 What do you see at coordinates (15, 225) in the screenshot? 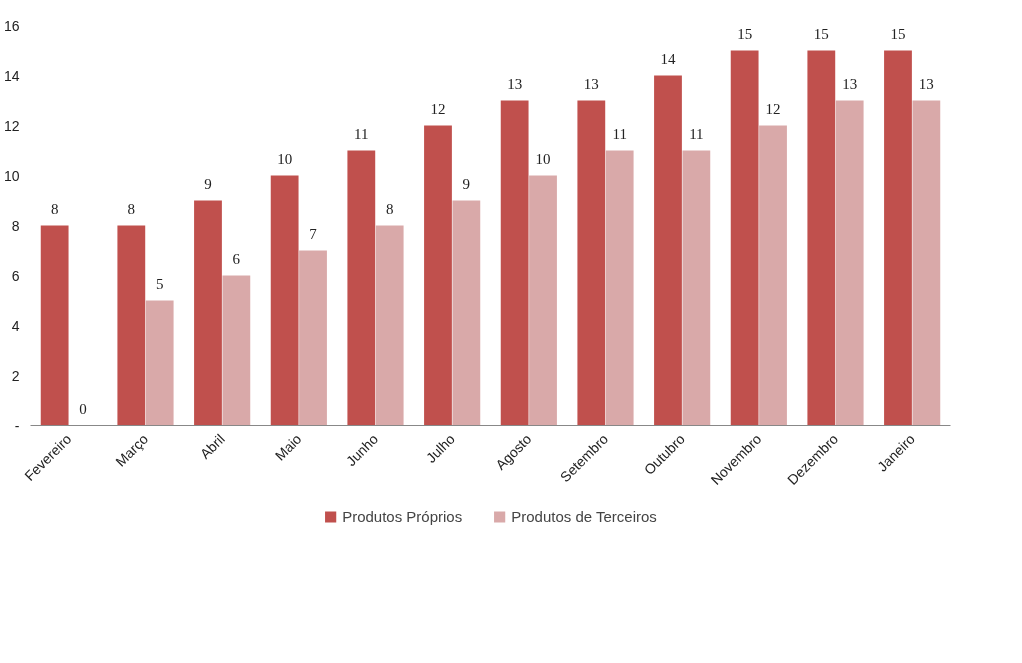
I see `y-tick-label: 8` at bounding box center [15, 225].